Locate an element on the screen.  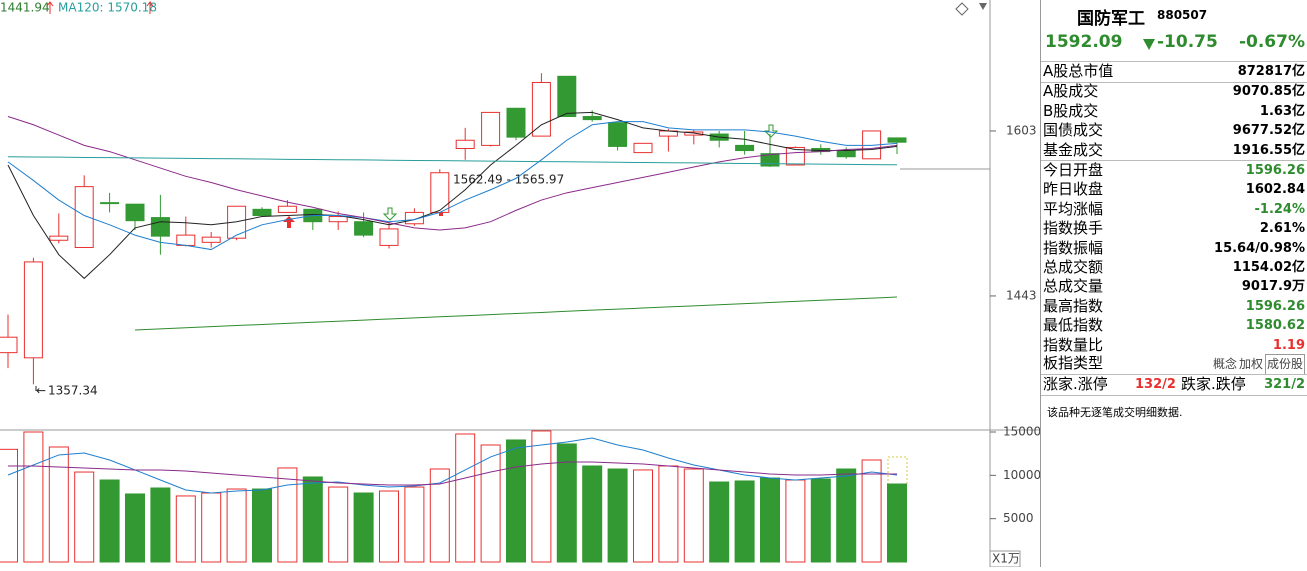
stat-value: 1.19 is located at coordinates (1288, 345).